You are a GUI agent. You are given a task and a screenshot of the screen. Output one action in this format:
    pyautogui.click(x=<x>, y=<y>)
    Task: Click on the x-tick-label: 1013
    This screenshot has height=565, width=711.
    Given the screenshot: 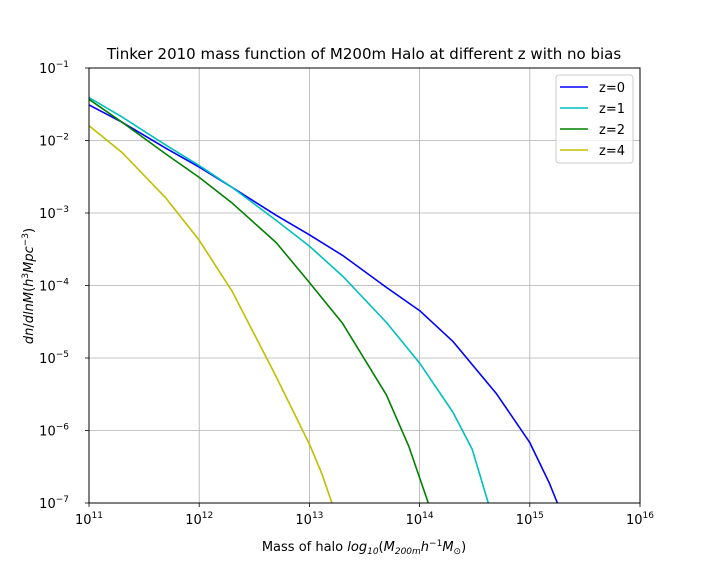 What is the action you would take?
    pyautogui.click(x=309, y=519)
    